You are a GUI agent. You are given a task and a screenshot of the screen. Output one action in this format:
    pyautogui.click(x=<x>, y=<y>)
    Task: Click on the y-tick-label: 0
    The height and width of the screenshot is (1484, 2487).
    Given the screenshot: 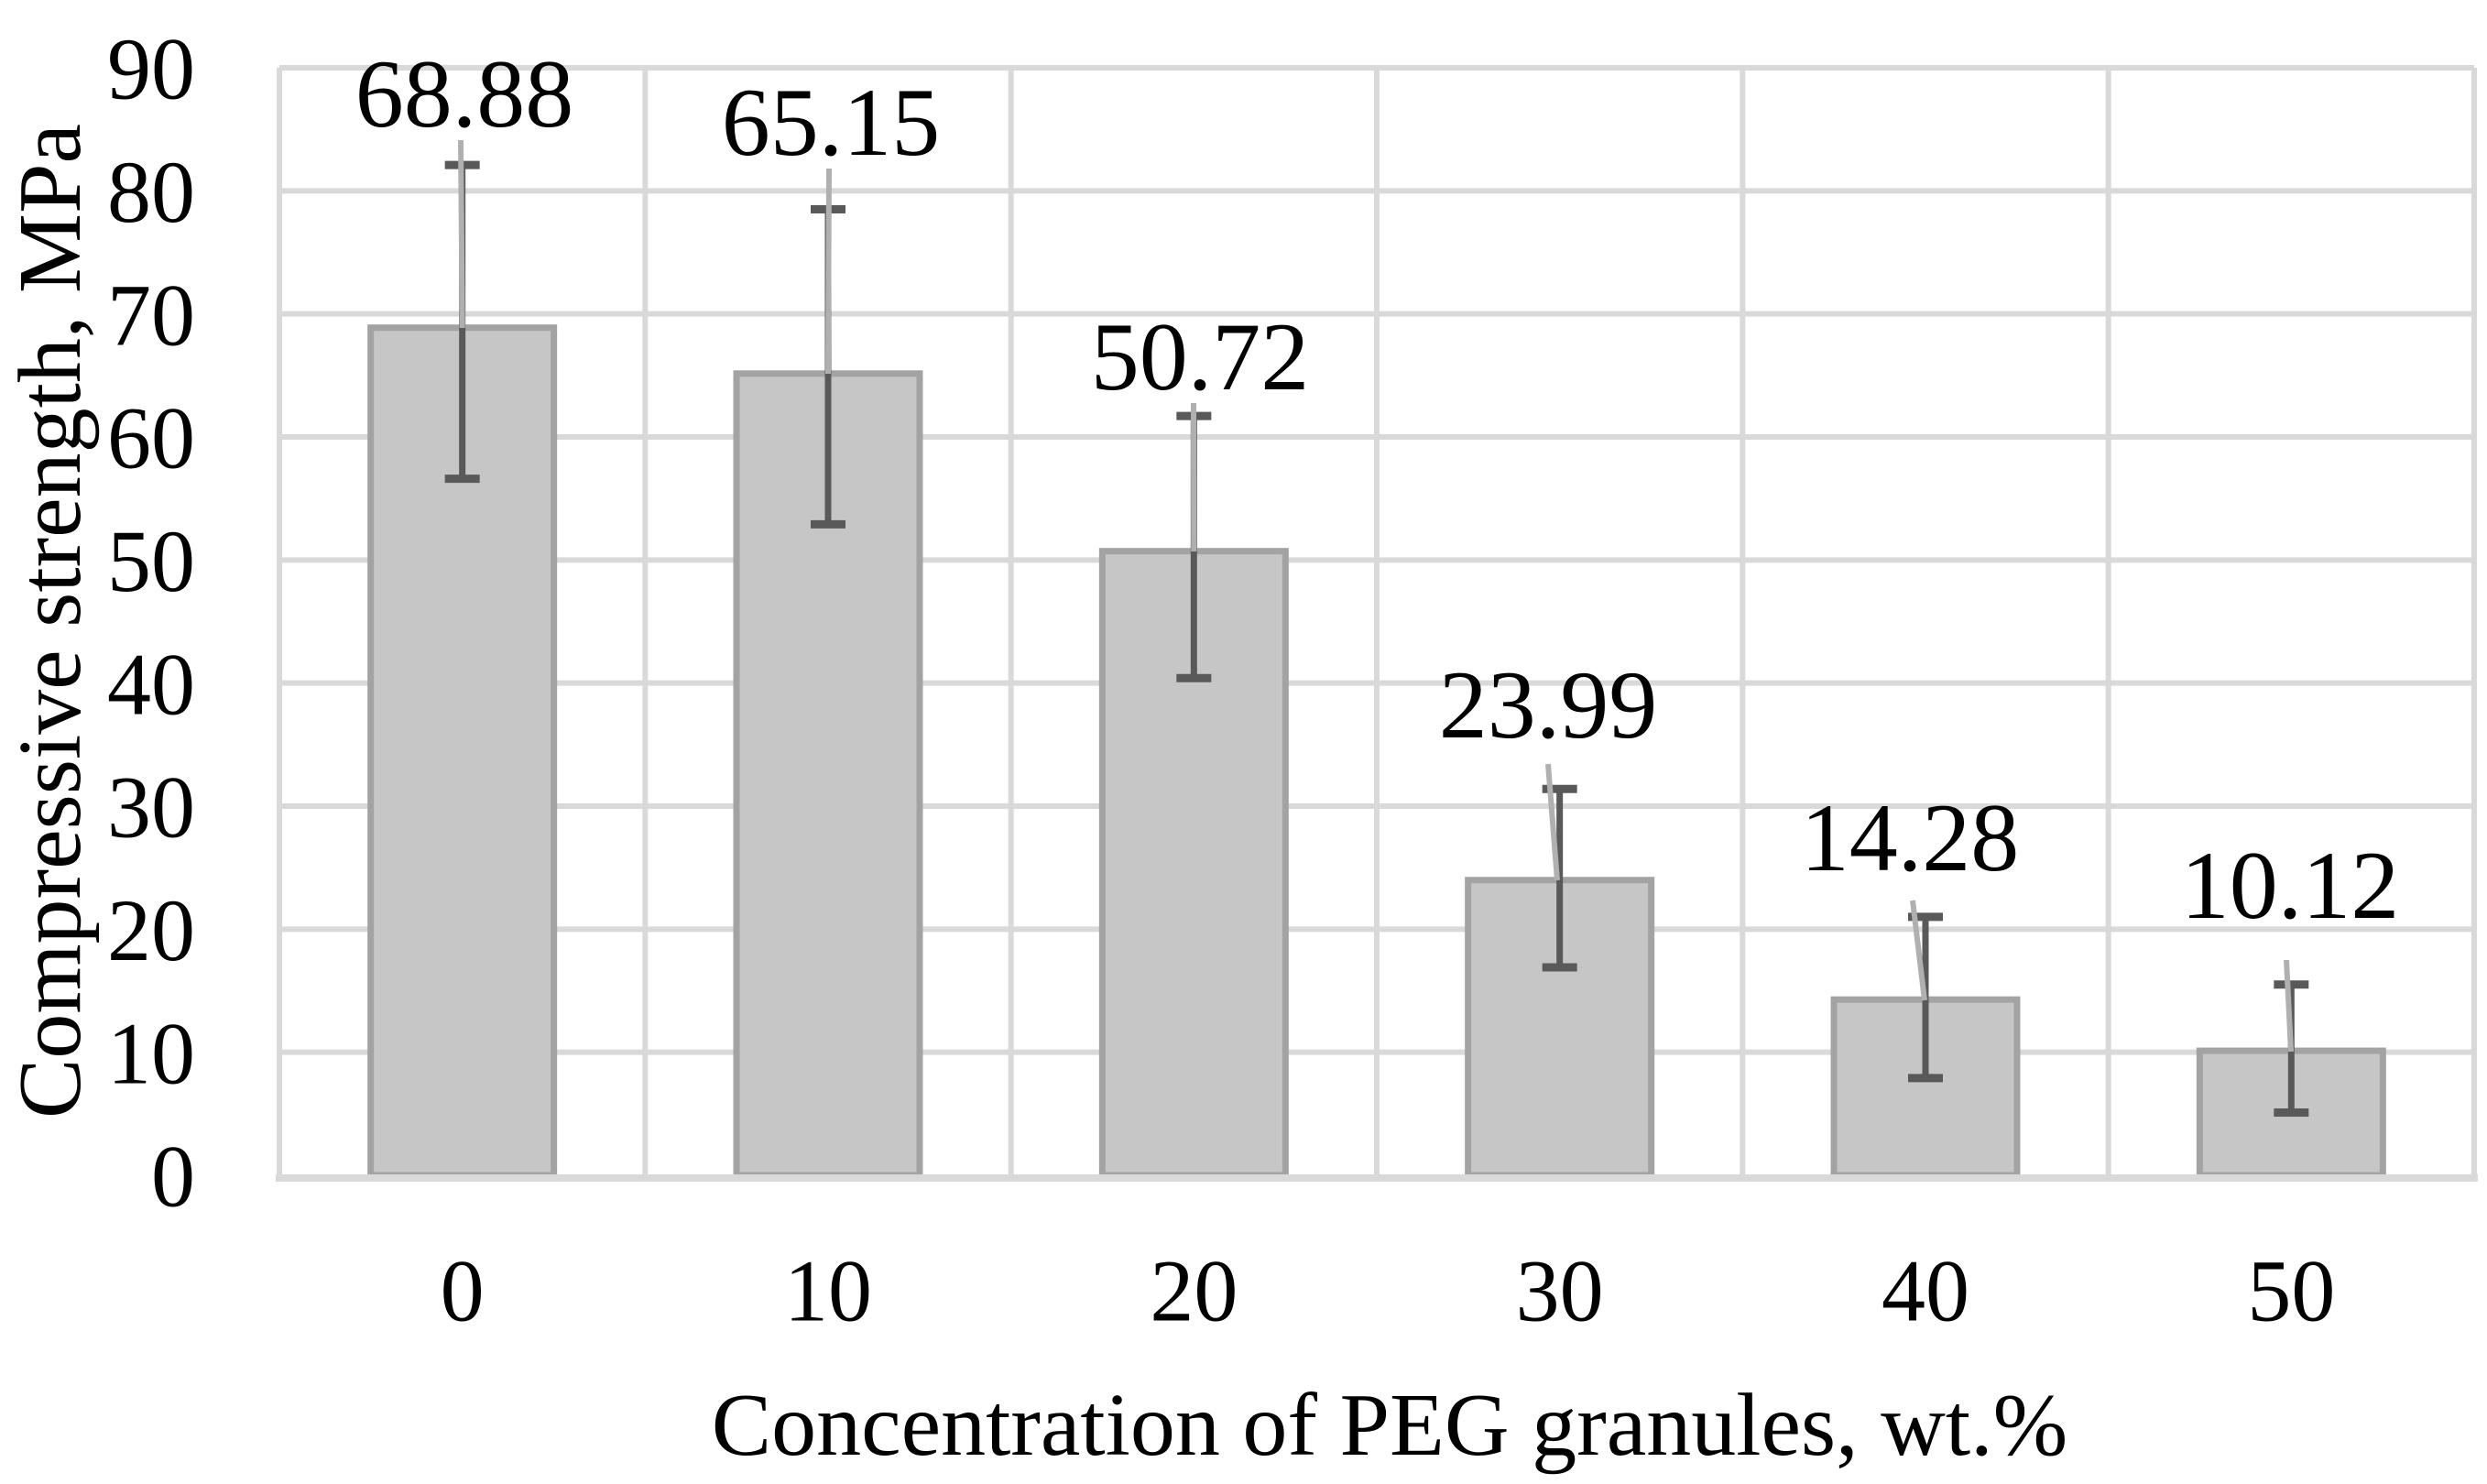 What is the action you would take?
    pyautogui.click(x=173, y=1177)
    